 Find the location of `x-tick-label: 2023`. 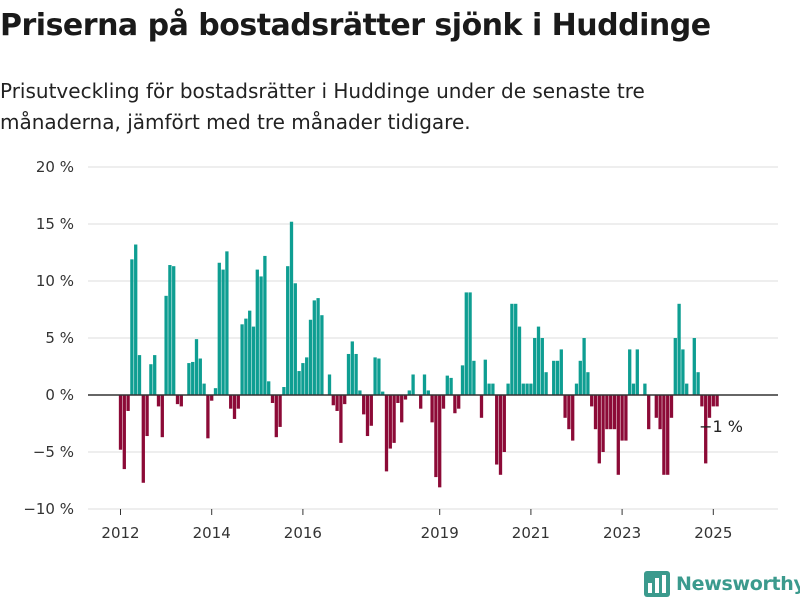

x-tick-label: 2023 is located at coordinates (622, 533).